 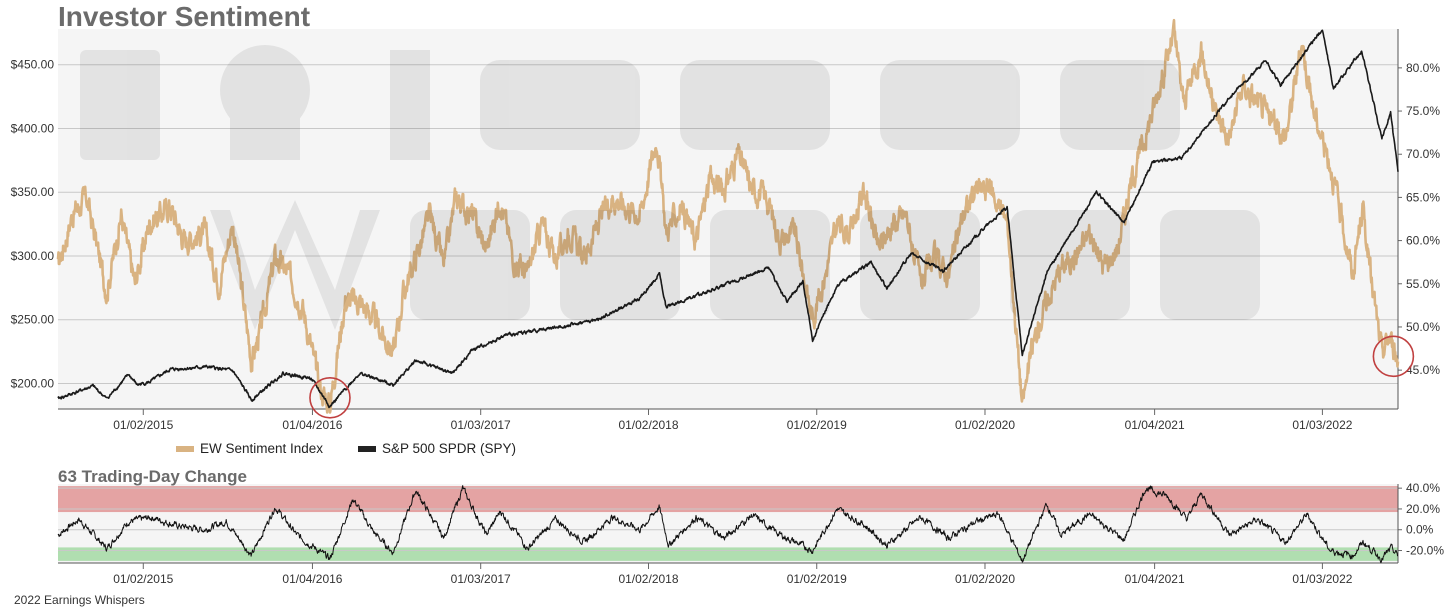 I want to click on change-x-axis-tick-label: 01/04/2016, so click(x=312, y=579).